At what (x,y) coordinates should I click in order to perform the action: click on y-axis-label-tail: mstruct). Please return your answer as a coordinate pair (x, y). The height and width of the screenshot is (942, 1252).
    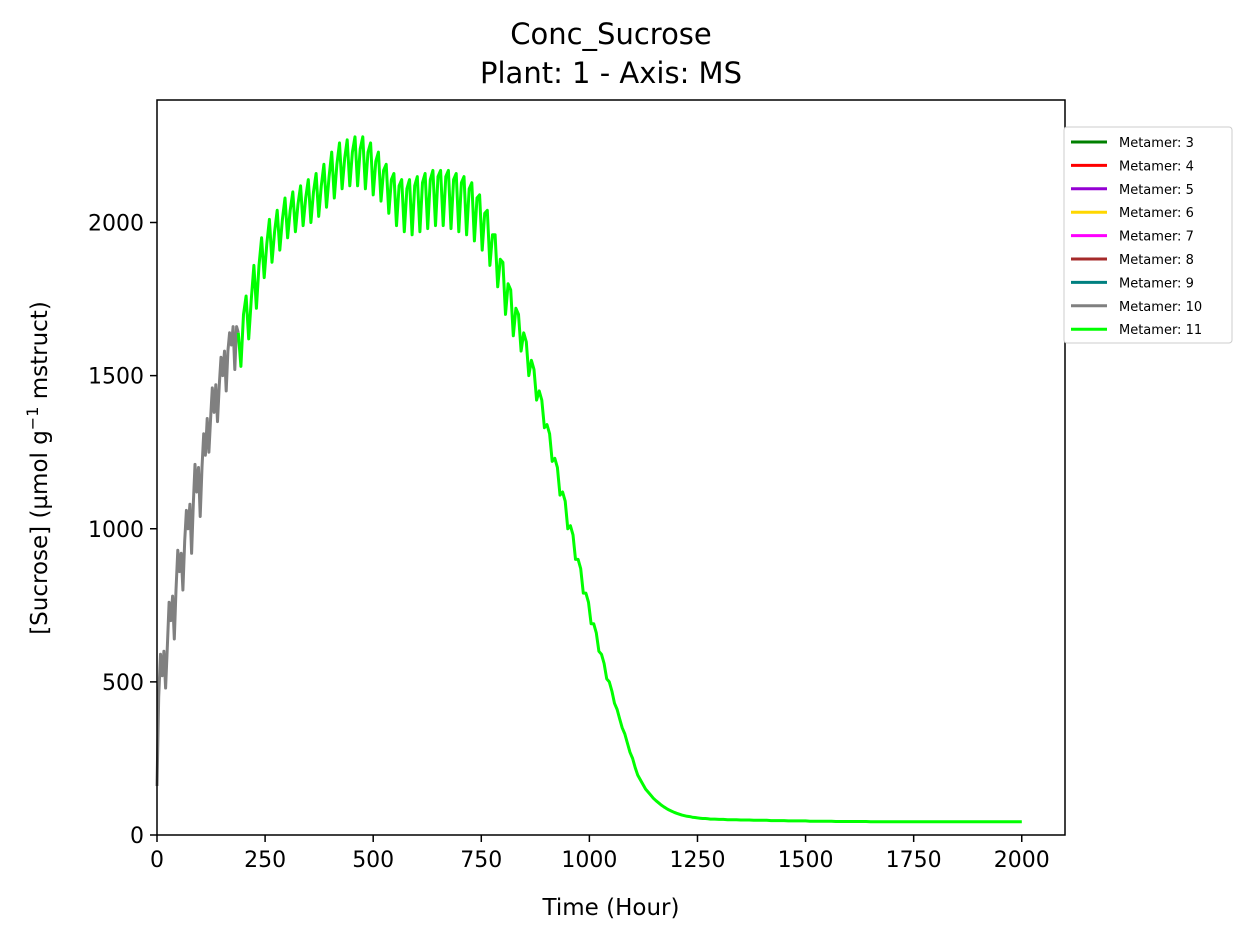
    Looking at the image, I should click on (40, 353).